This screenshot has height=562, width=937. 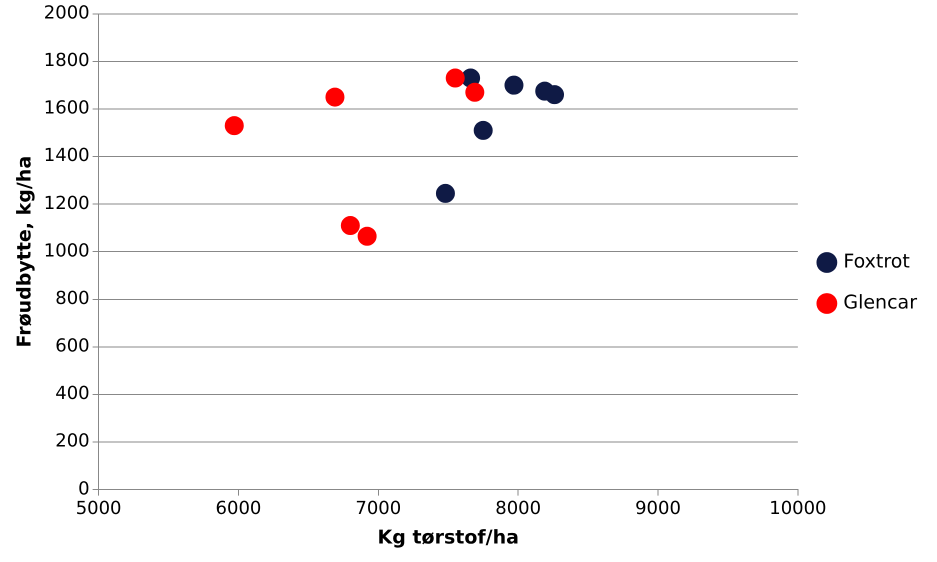 What do you see at coordinates (67, 13) in the screenshot?
I see `y-tick-label: 2000` at bounding box center [67, 13].